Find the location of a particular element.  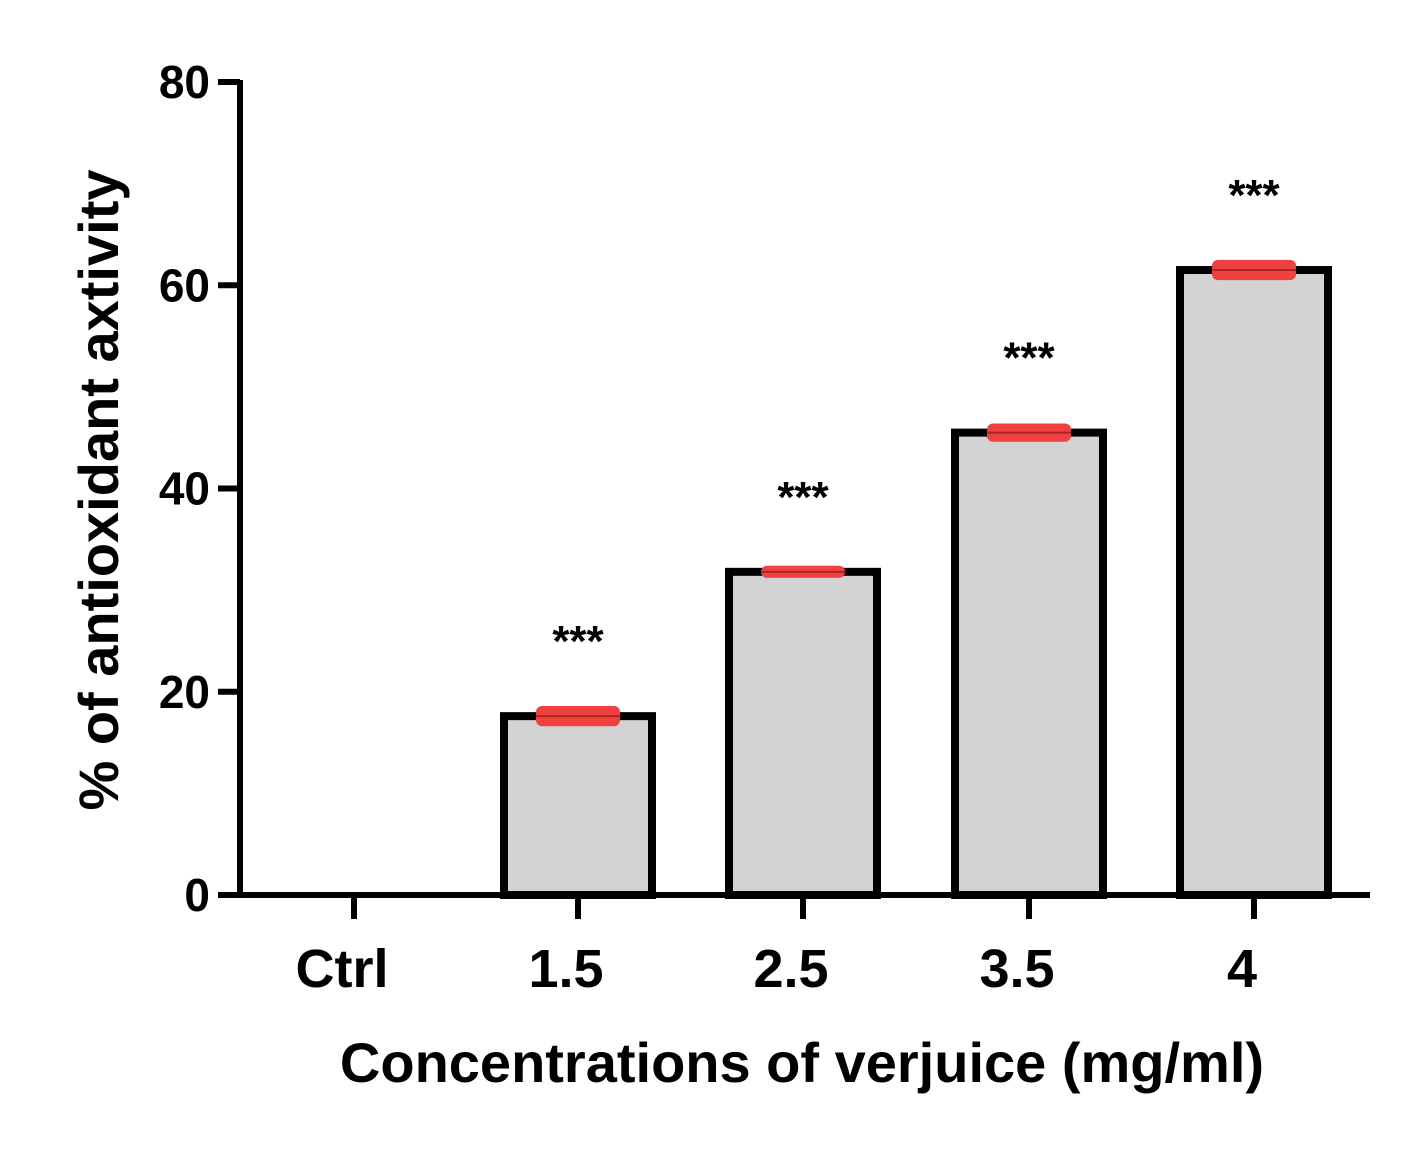

x-tick-label: 1.5 is located at coordinates (565, 969).